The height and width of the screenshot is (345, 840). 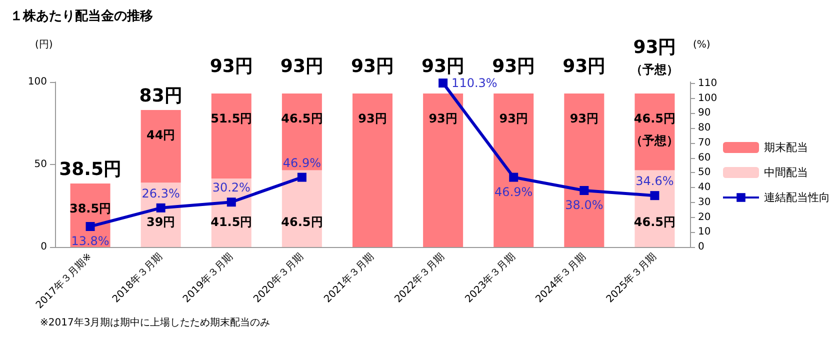 What do you see at coordinates (44, 45) in the screenshot?
I see `y-axis-title: (円)` at bounding box center [44, 45].